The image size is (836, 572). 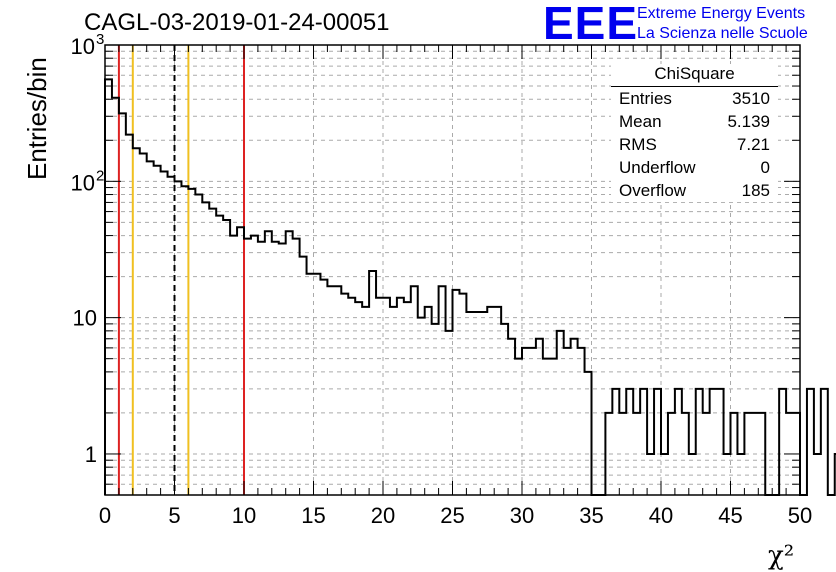 What do you see at coordinates (694, 190) in the screenshot?
I see `stats-row: Overflow 185` at bounding box center [694, 190].